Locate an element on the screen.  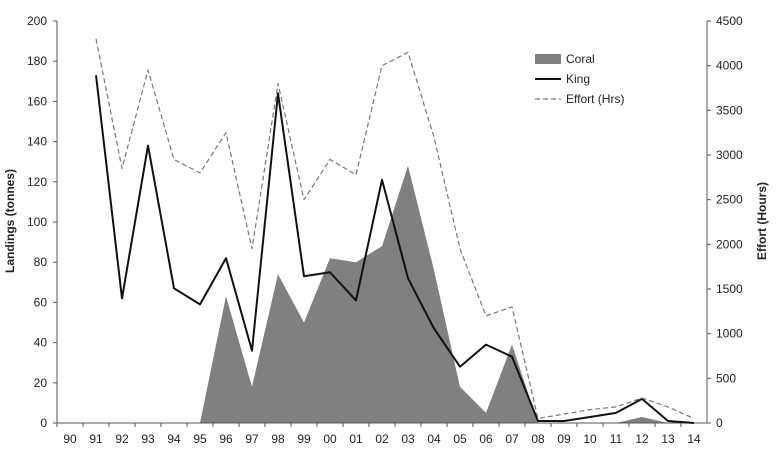
x-tick-label: 02 is located at coordinates (382, 439).